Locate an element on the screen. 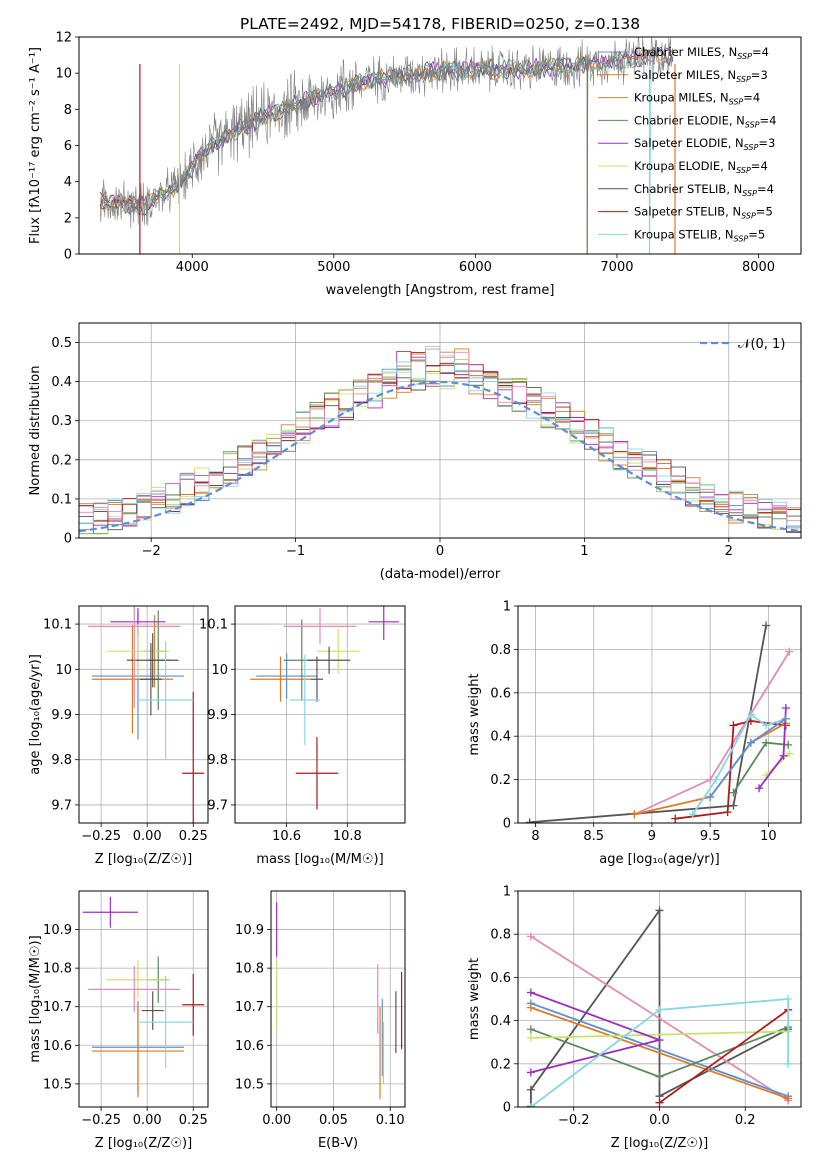 This screenshot has width=819, height=1170. y-tick-label: 12 is located at coordinates (63, 38).